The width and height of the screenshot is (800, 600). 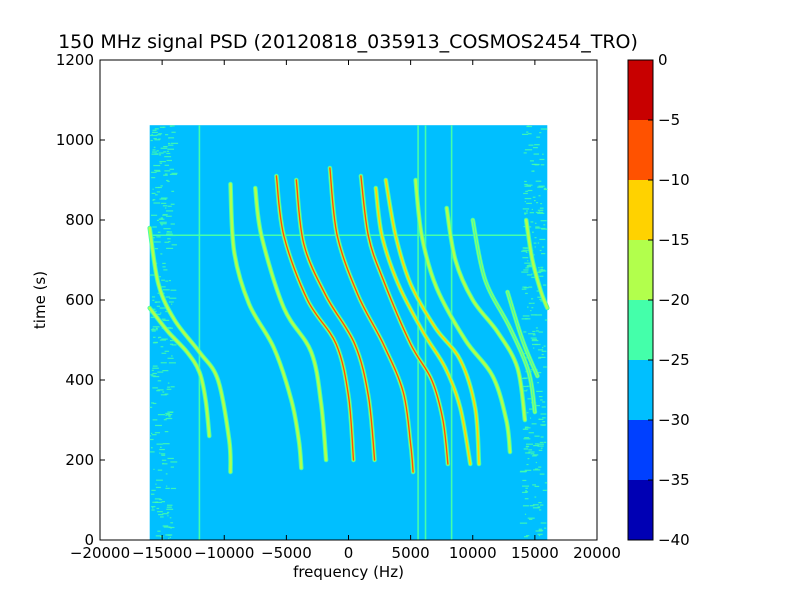 What do you see at coordinates (674, 420) in the screenshot?
I see `colorbar-tick-label: −30` at bounding box center [674, 420].